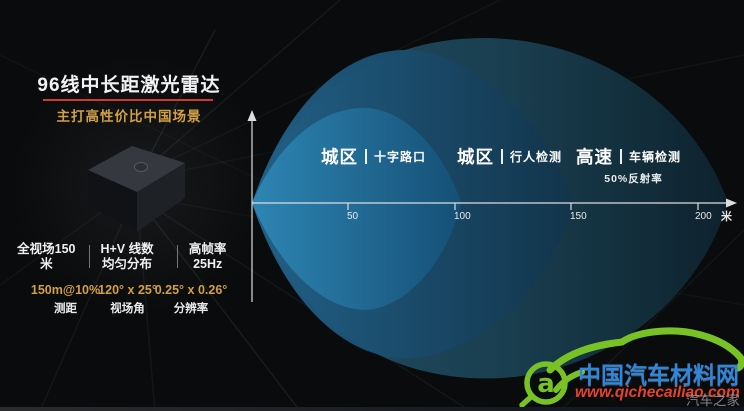 The image size is (744, 411). I want to click on x-tick-label-200: 200, so click(703, 216).